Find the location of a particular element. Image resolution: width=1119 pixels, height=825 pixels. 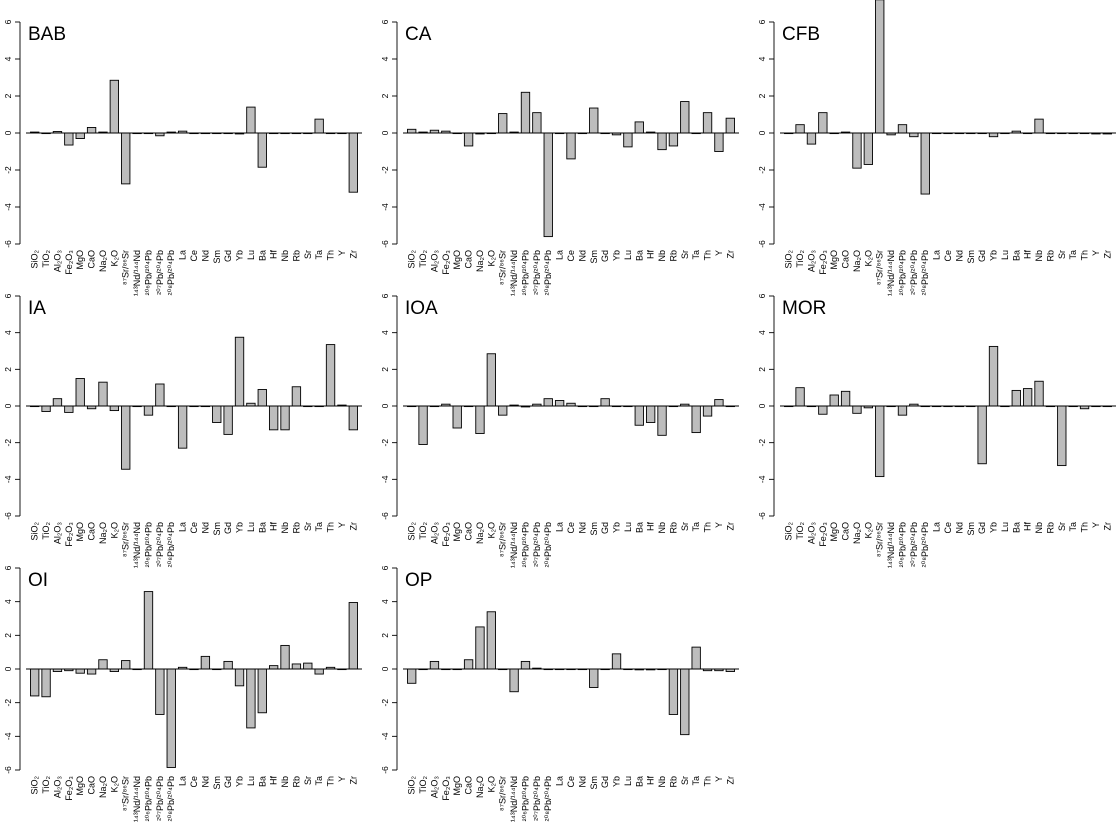

y-tick-label: 2 is located at coordinates (385, 95).